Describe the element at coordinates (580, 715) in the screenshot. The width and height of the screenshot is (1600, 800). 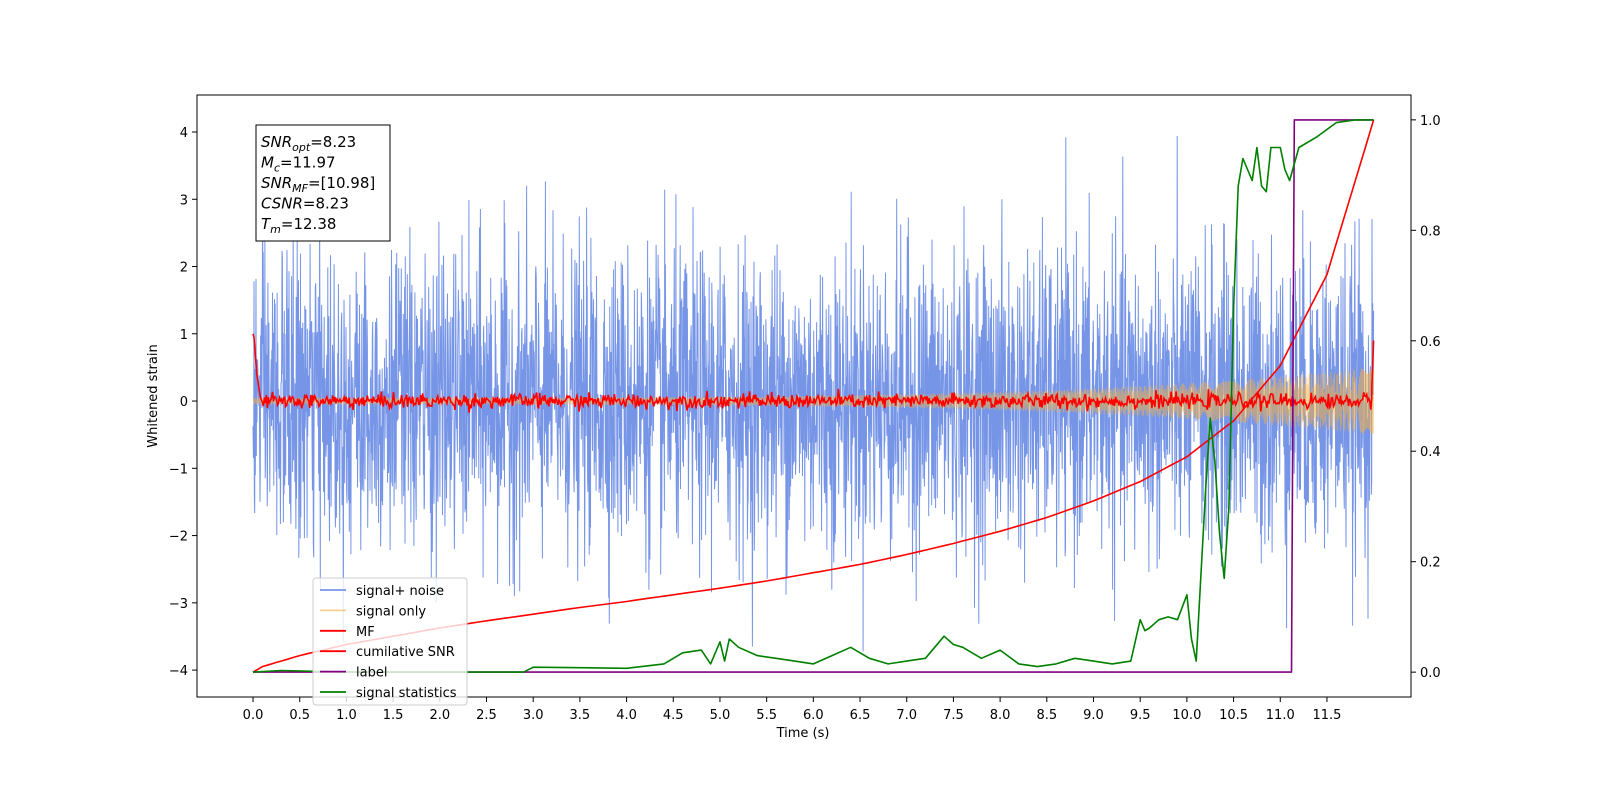
I see `x-tick-label: 3.5` at that location.